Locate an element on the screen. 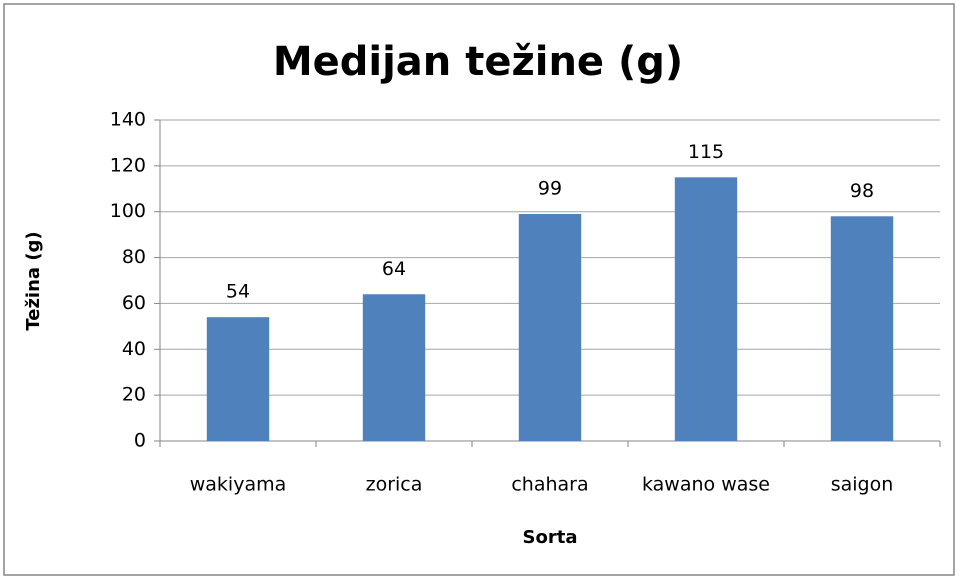  y-tick-label: 140 is located at coordinates (128, 120).